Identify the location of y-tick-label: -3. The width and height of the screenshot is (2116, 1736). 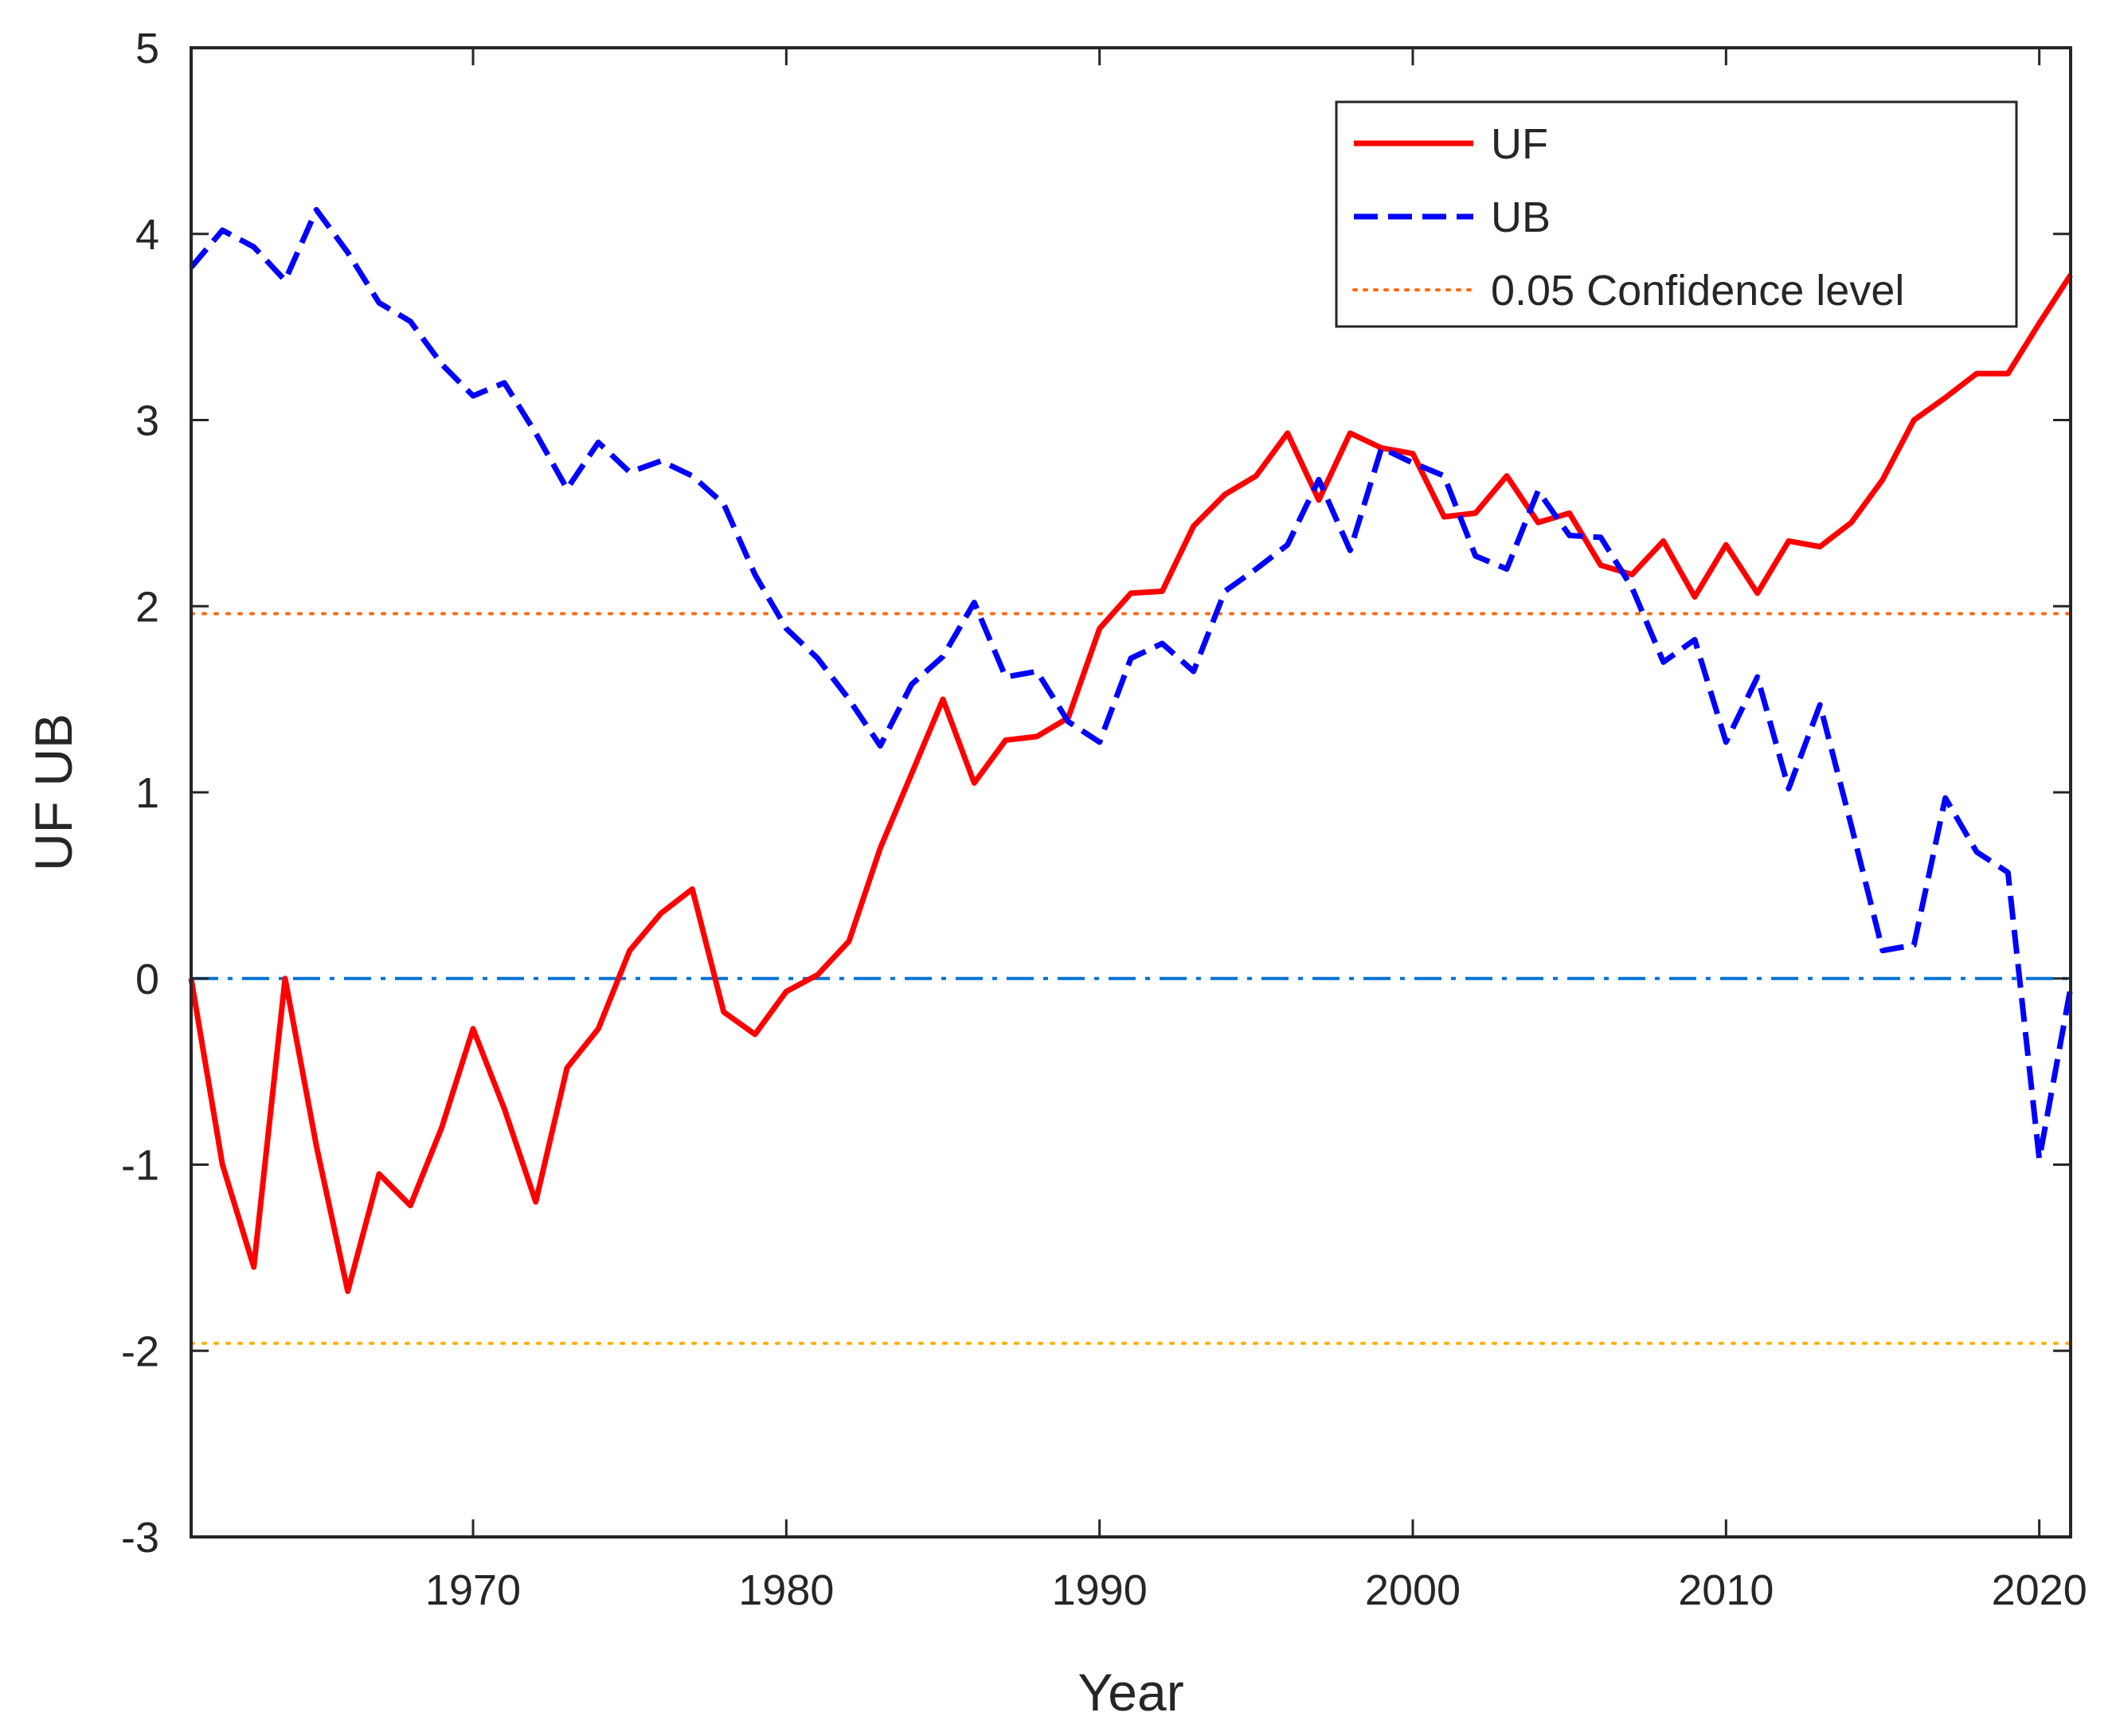
(140, 1538).